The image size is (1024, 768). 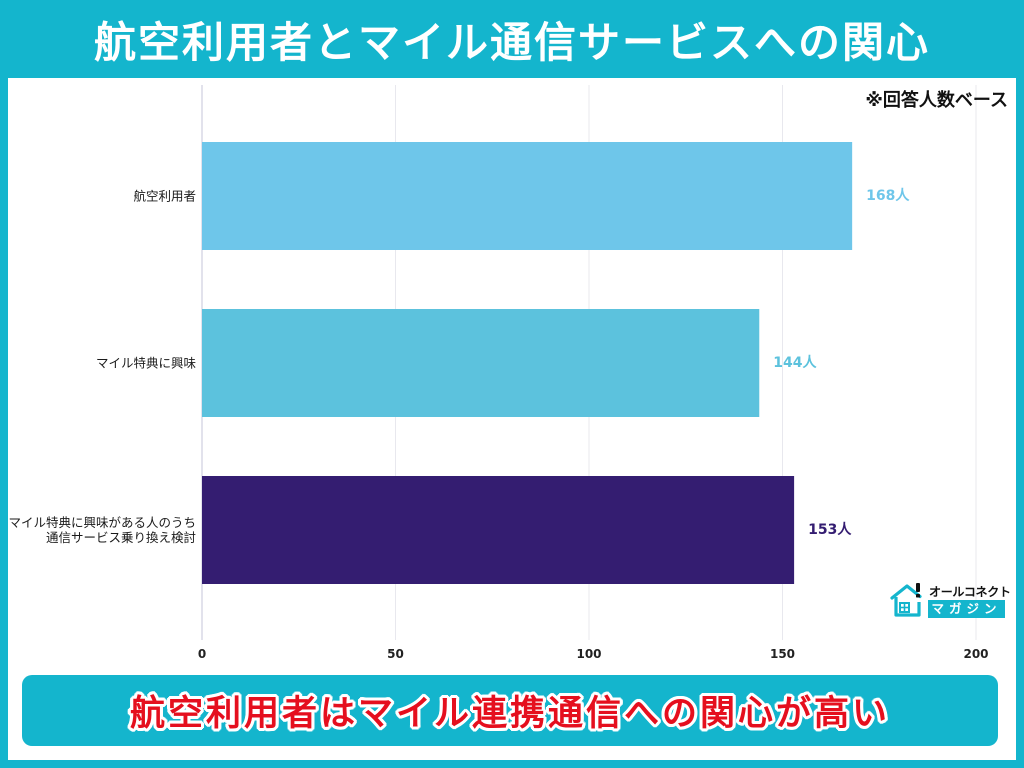 I want to click on category-label: 航空利用者, so click(x=164, y=196).